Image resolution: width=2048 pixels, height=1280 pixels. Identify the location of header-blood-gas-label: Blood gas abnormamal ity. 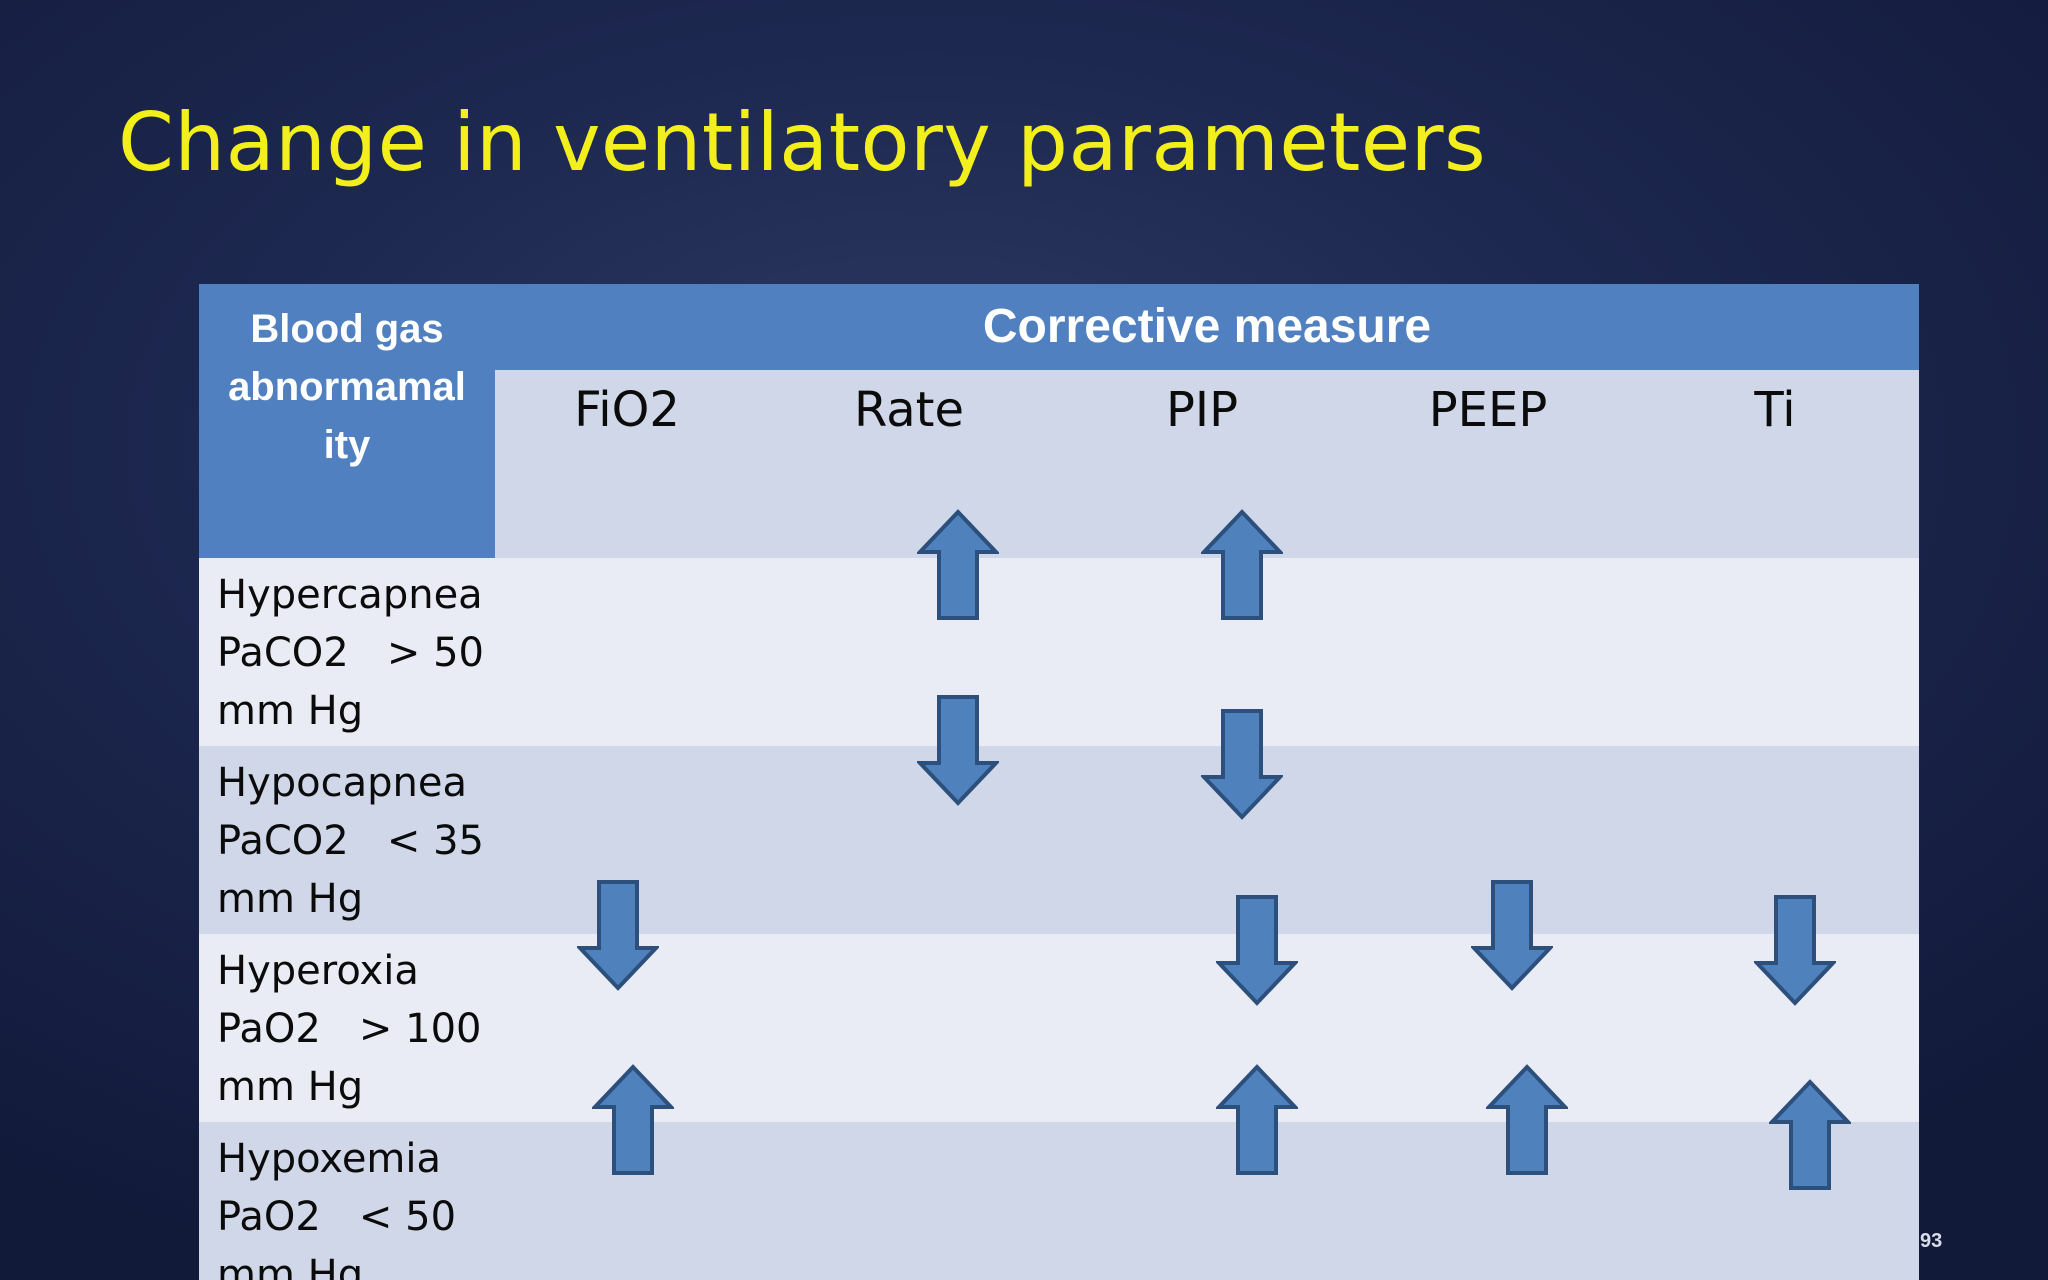
(347, 387).